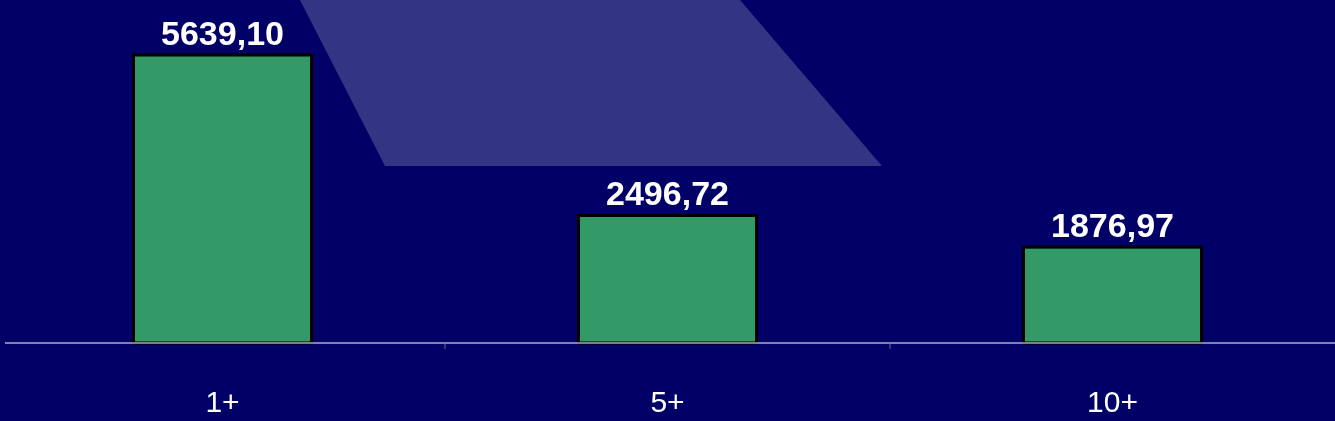 Image resolution: width=1335 pixels, height=421 pixels. What do you see at coordinates (222, 401) in the screenshot?
I see `x-tick-label: 1+` at bounding box center [222, 401].